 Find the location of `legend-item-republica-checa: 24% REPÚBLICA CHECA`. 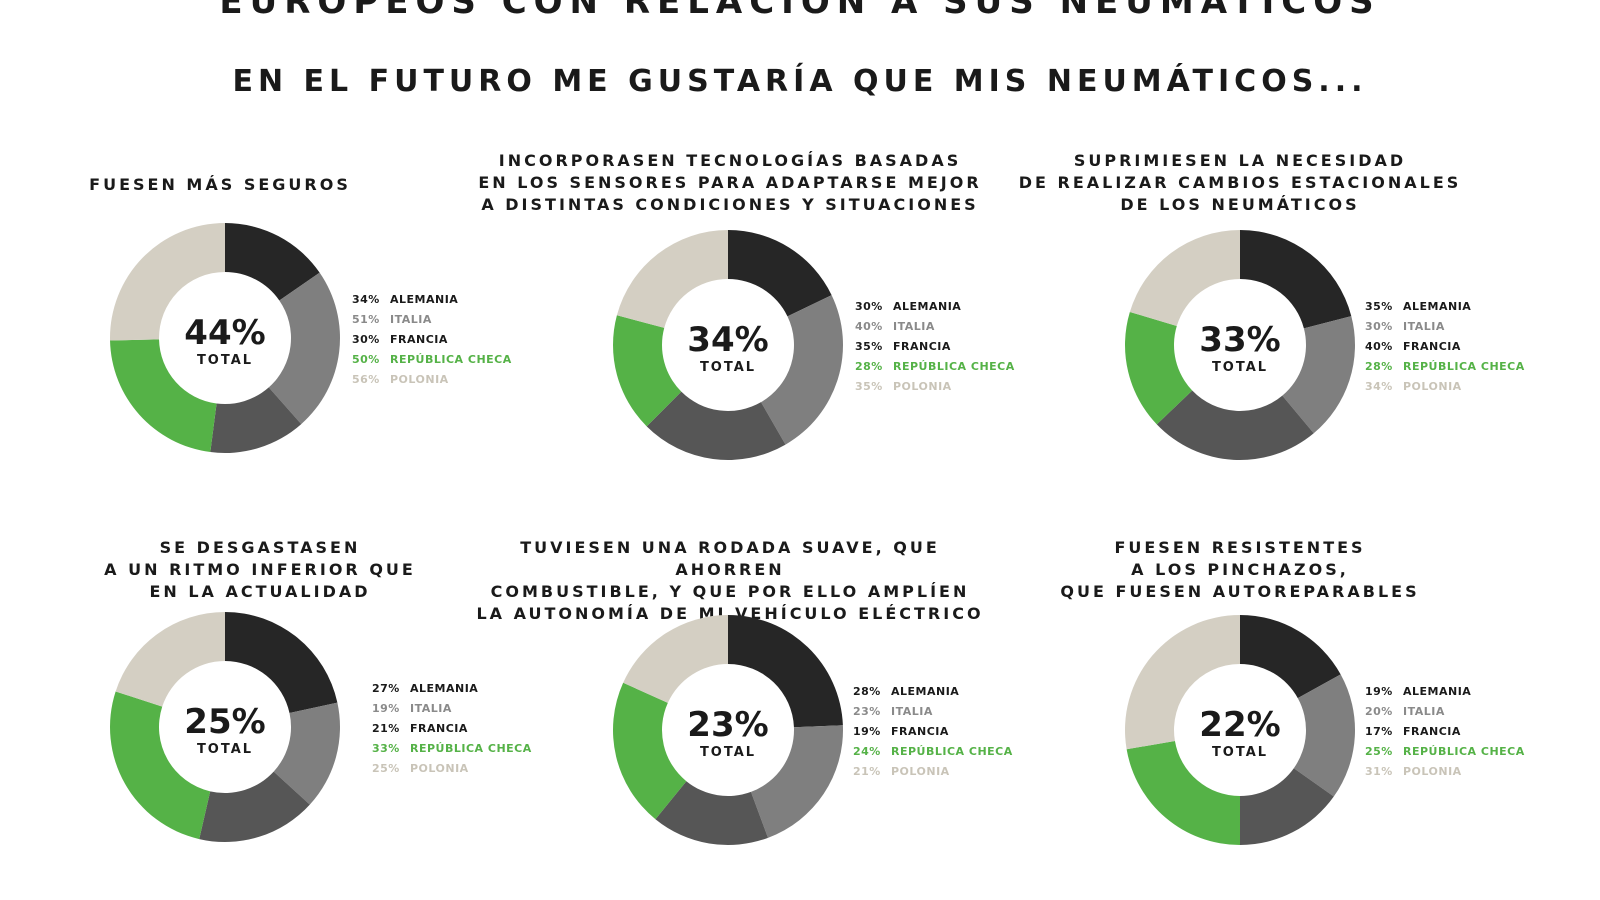

legend-item-republica-checa: 24% REPÚBLICA CHECA is located at coordinates (933, 752).